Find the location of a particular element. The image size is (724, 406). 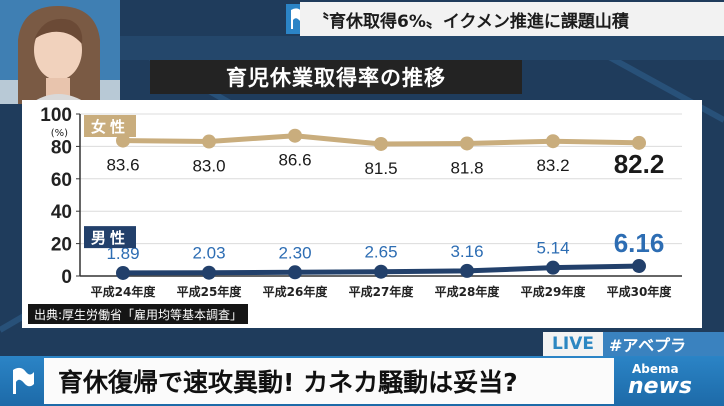

flag-icon is located at coordinates (23, 380).